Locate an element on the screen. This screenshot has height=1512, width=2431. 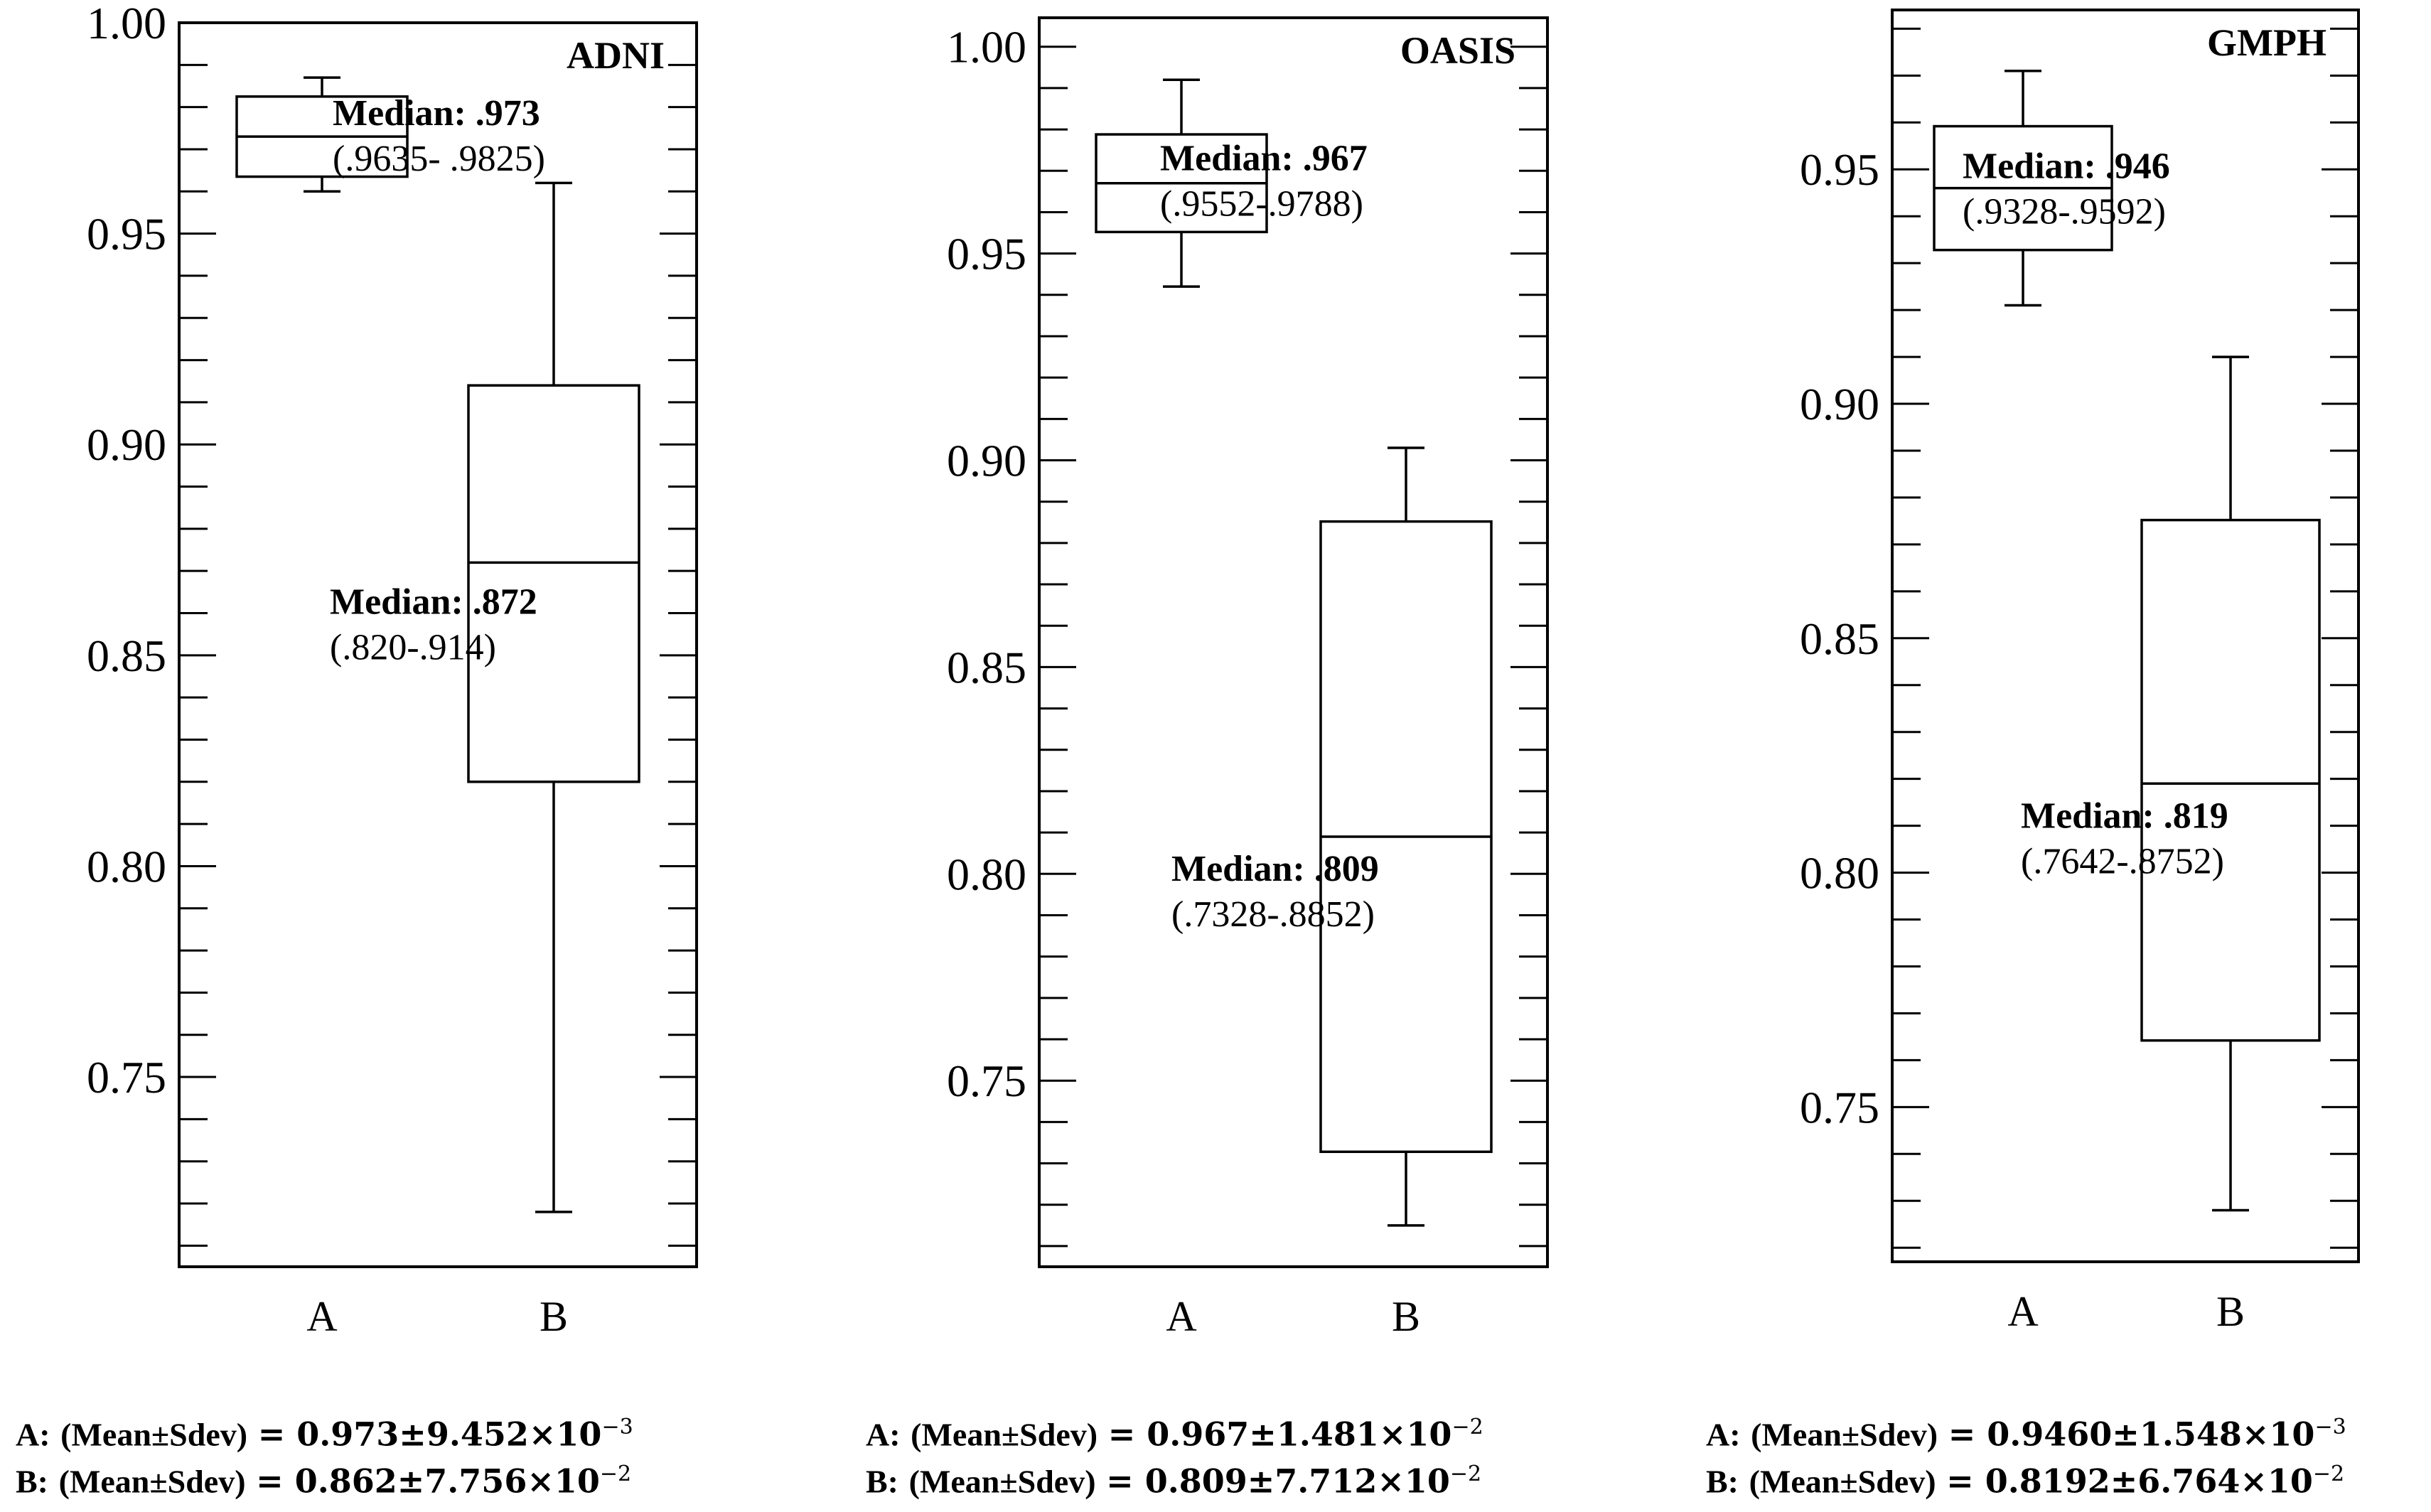
range-annotation: (.7642-.8752) is located at coordinates (2122, 861).